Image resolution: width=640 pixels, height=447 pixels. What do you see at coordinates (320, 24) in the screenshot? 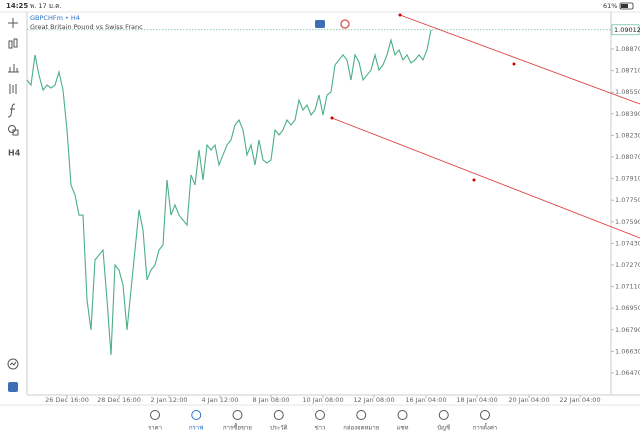
I see `one-click-button` at bounding box center [320, 24].